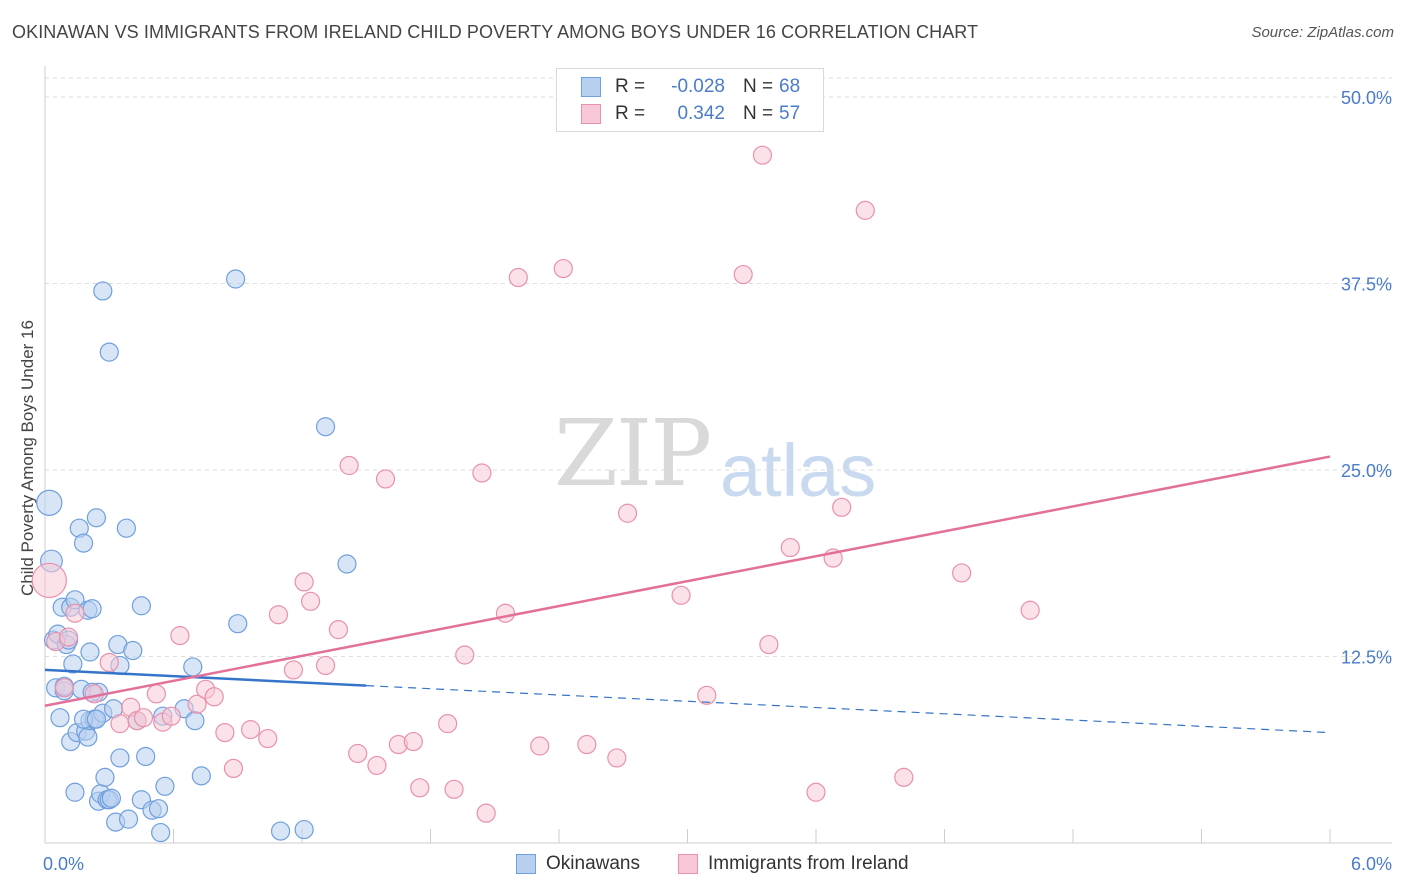 The image size is (1406, 892). What do you see at coordinates (701, 113) in the screenshot?
I see `legend-r-value: 0.342` at bounding box center [701, 113].